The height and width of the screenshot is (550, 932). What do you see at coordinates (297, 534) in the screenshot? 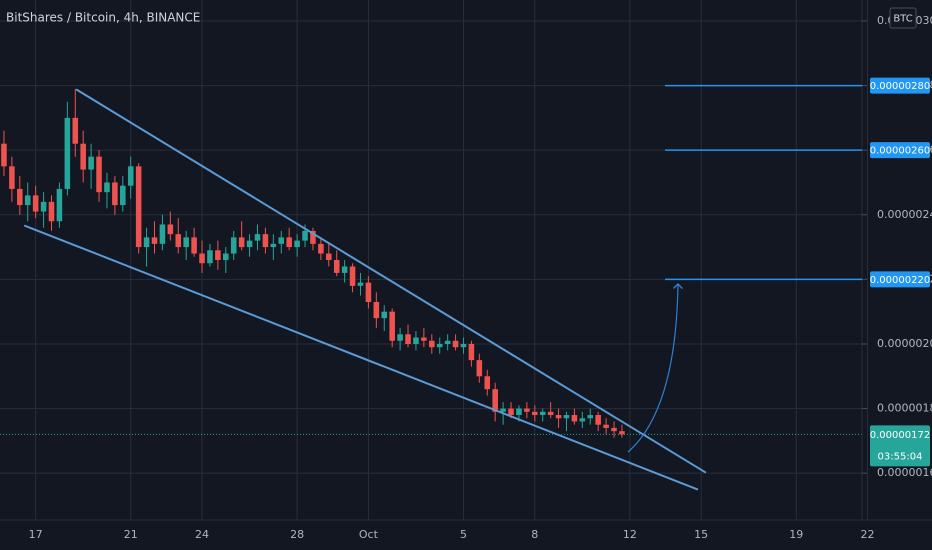
I see `x-tick-label: 28` at bounding box center [297, 534].